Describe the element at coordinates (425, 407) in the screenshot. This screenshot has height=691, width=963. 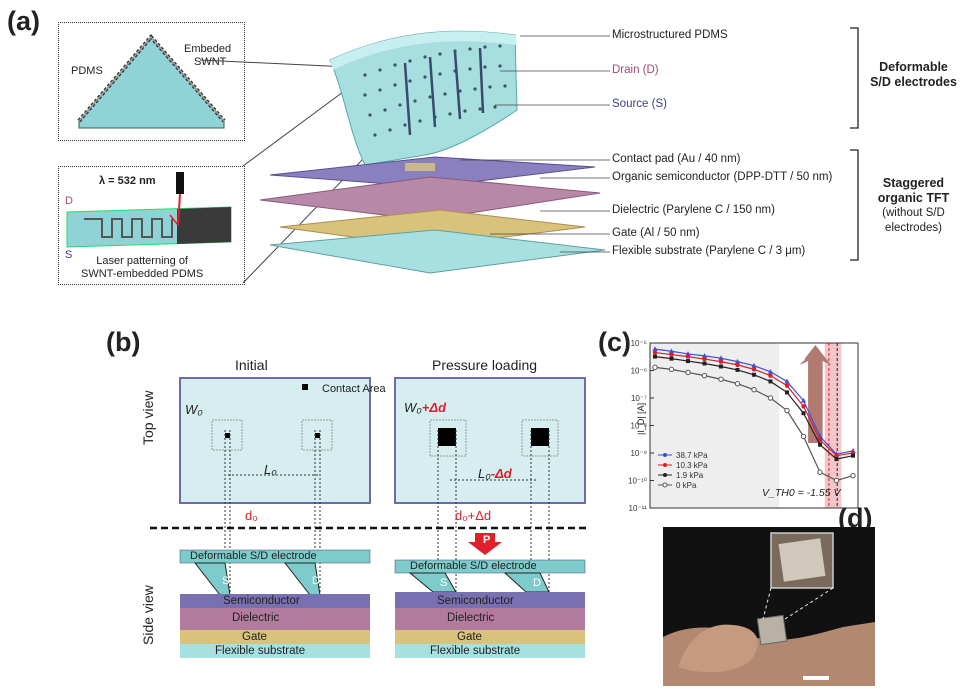
I see `w0-delta-label: W₀+Δd` at that location.